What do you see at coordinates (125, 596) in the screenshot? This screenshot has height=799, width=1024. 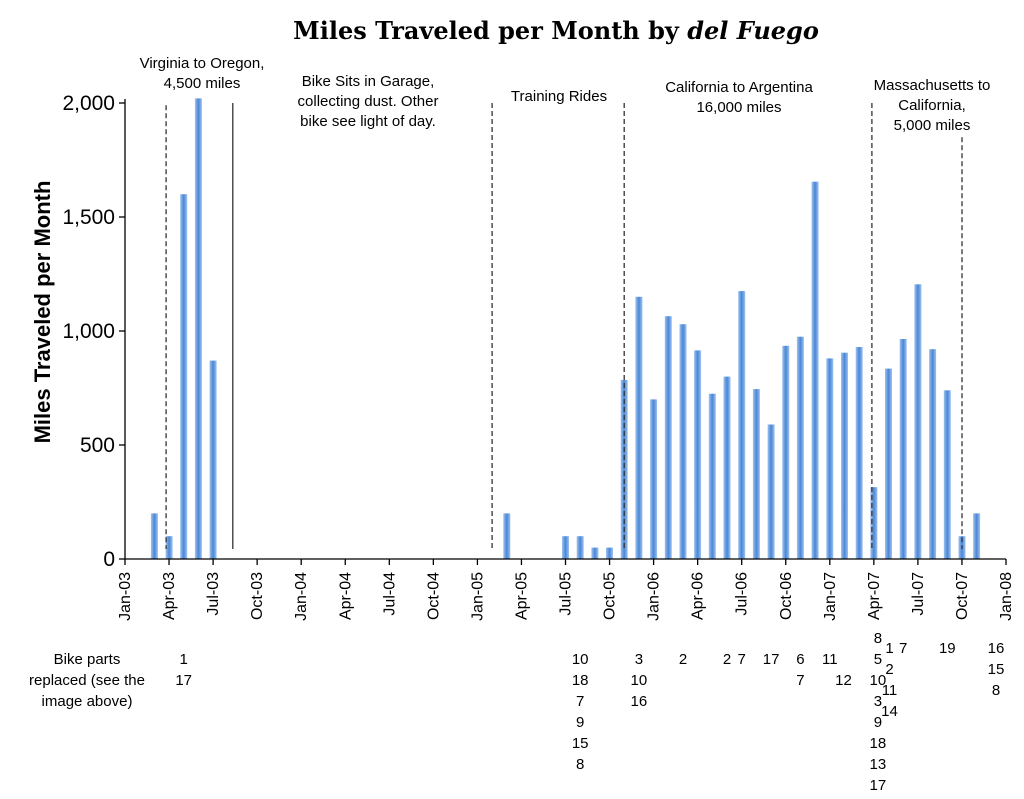 I see `x-tick-label: Jan-03` at bounding box center [125, 596].